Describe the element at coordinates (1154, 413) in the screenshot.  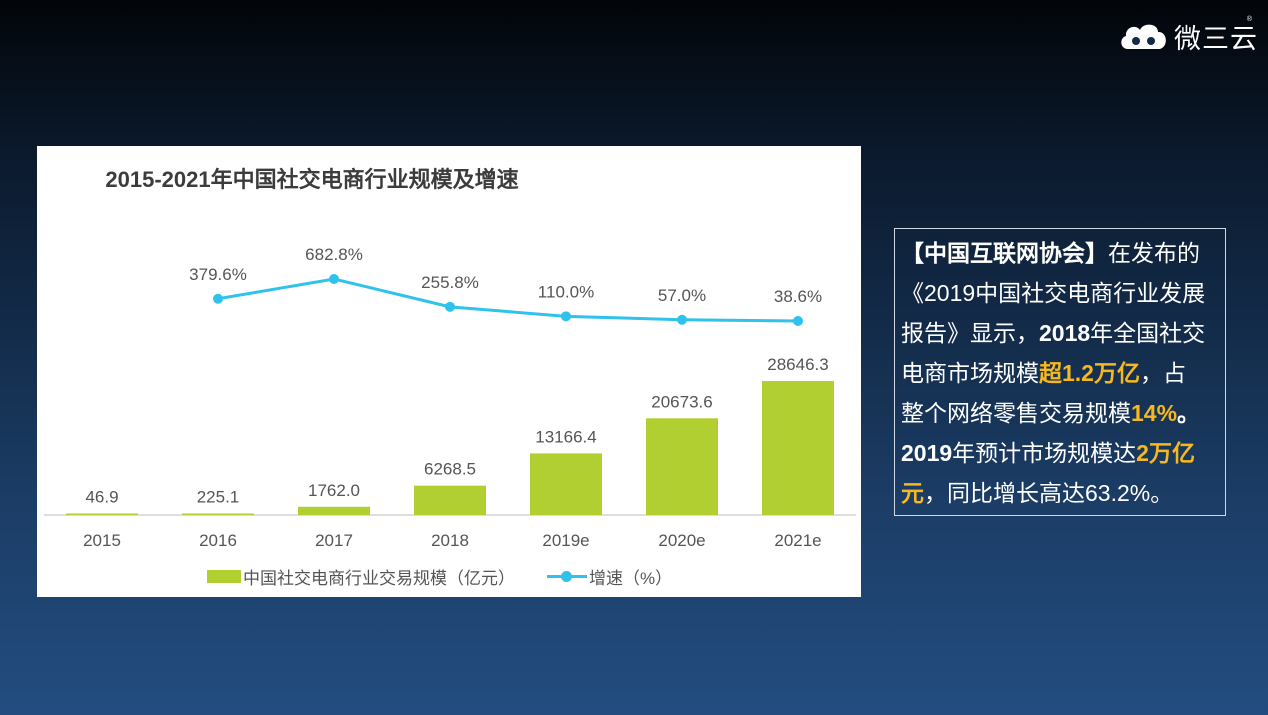
I see `info-highlight: 14%` at that location.